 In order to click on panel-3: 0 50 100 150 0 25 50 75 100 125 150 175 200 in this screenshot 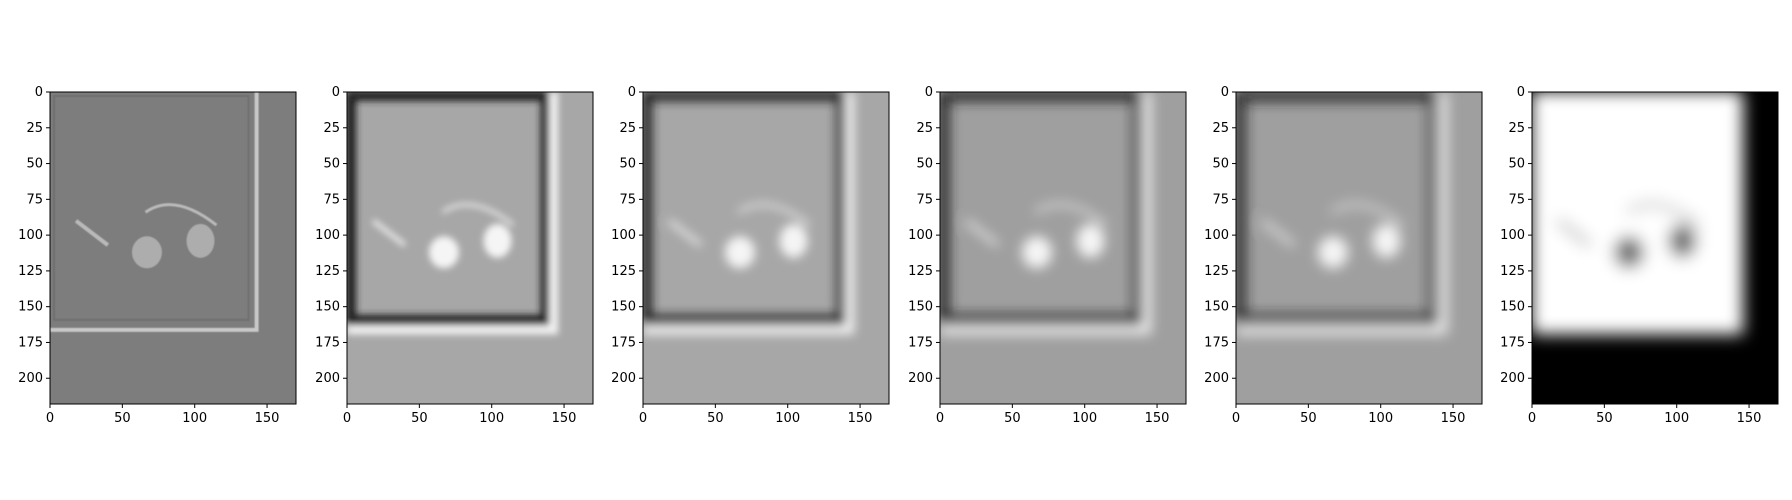, I will do `click(755, 258)`.